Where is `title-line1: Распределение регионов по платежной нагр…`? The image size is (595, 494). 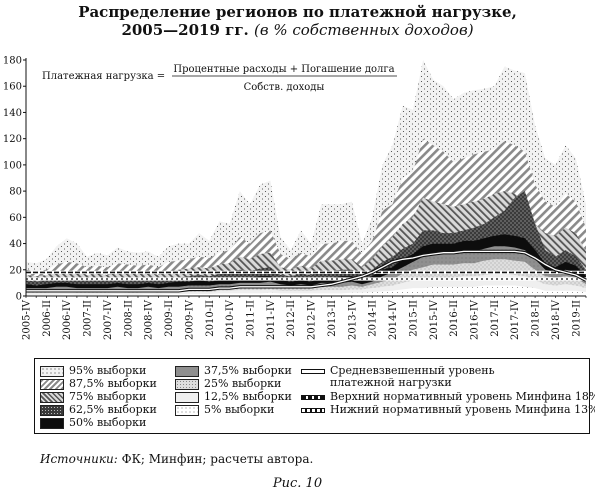 title-line1: Распределение регионов по платежной нагр… is located at coordinates (297, 12).